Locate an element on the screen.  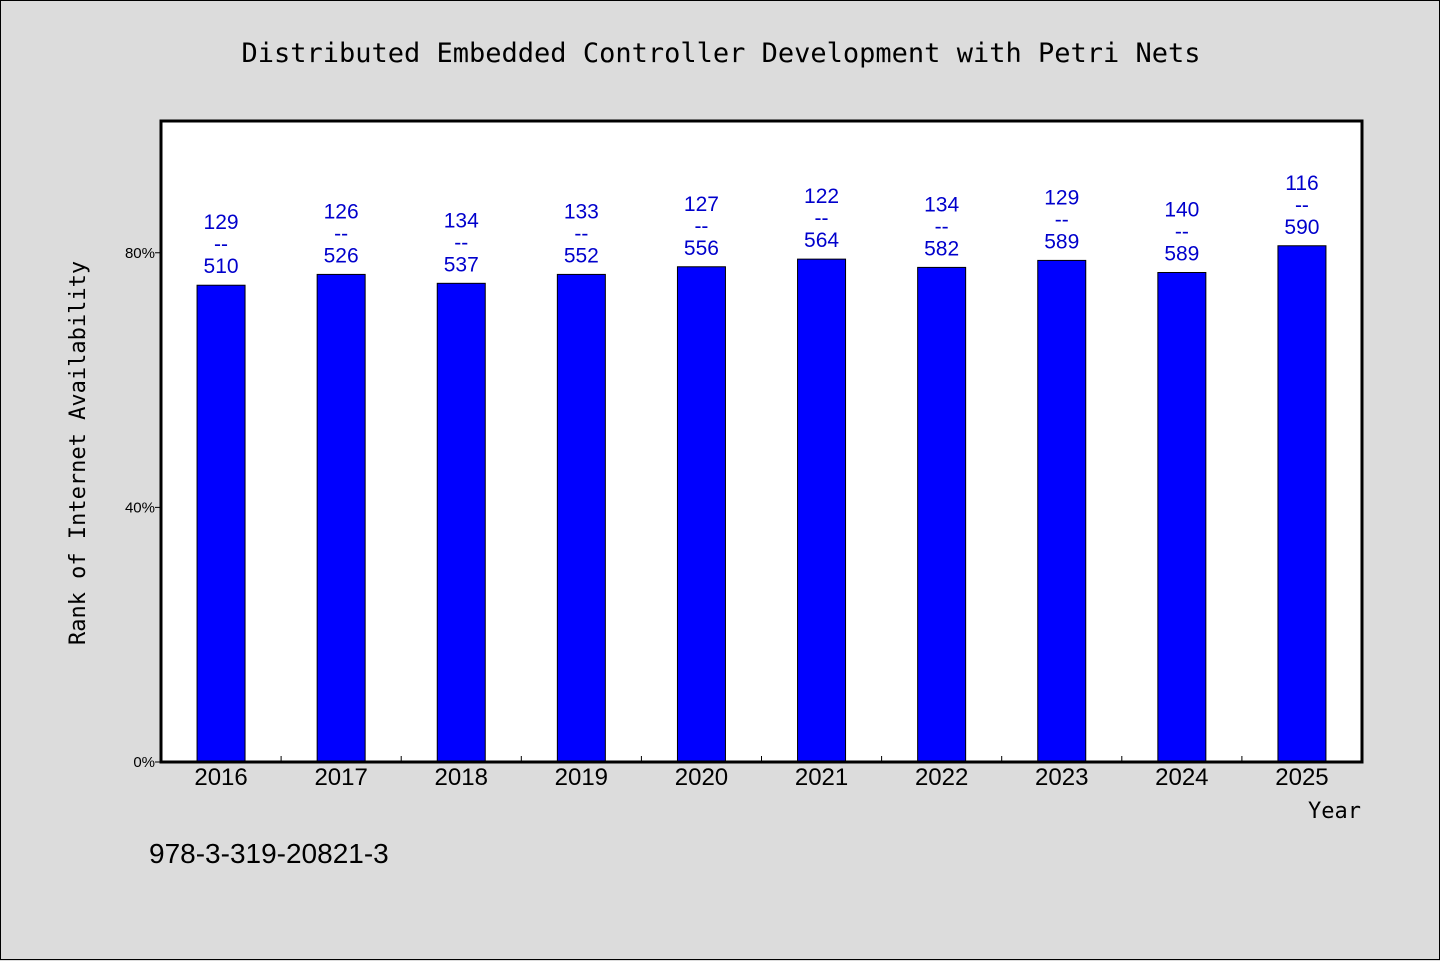
x-tick-label-2024: 2024 is located at coordinates (1181, 777).